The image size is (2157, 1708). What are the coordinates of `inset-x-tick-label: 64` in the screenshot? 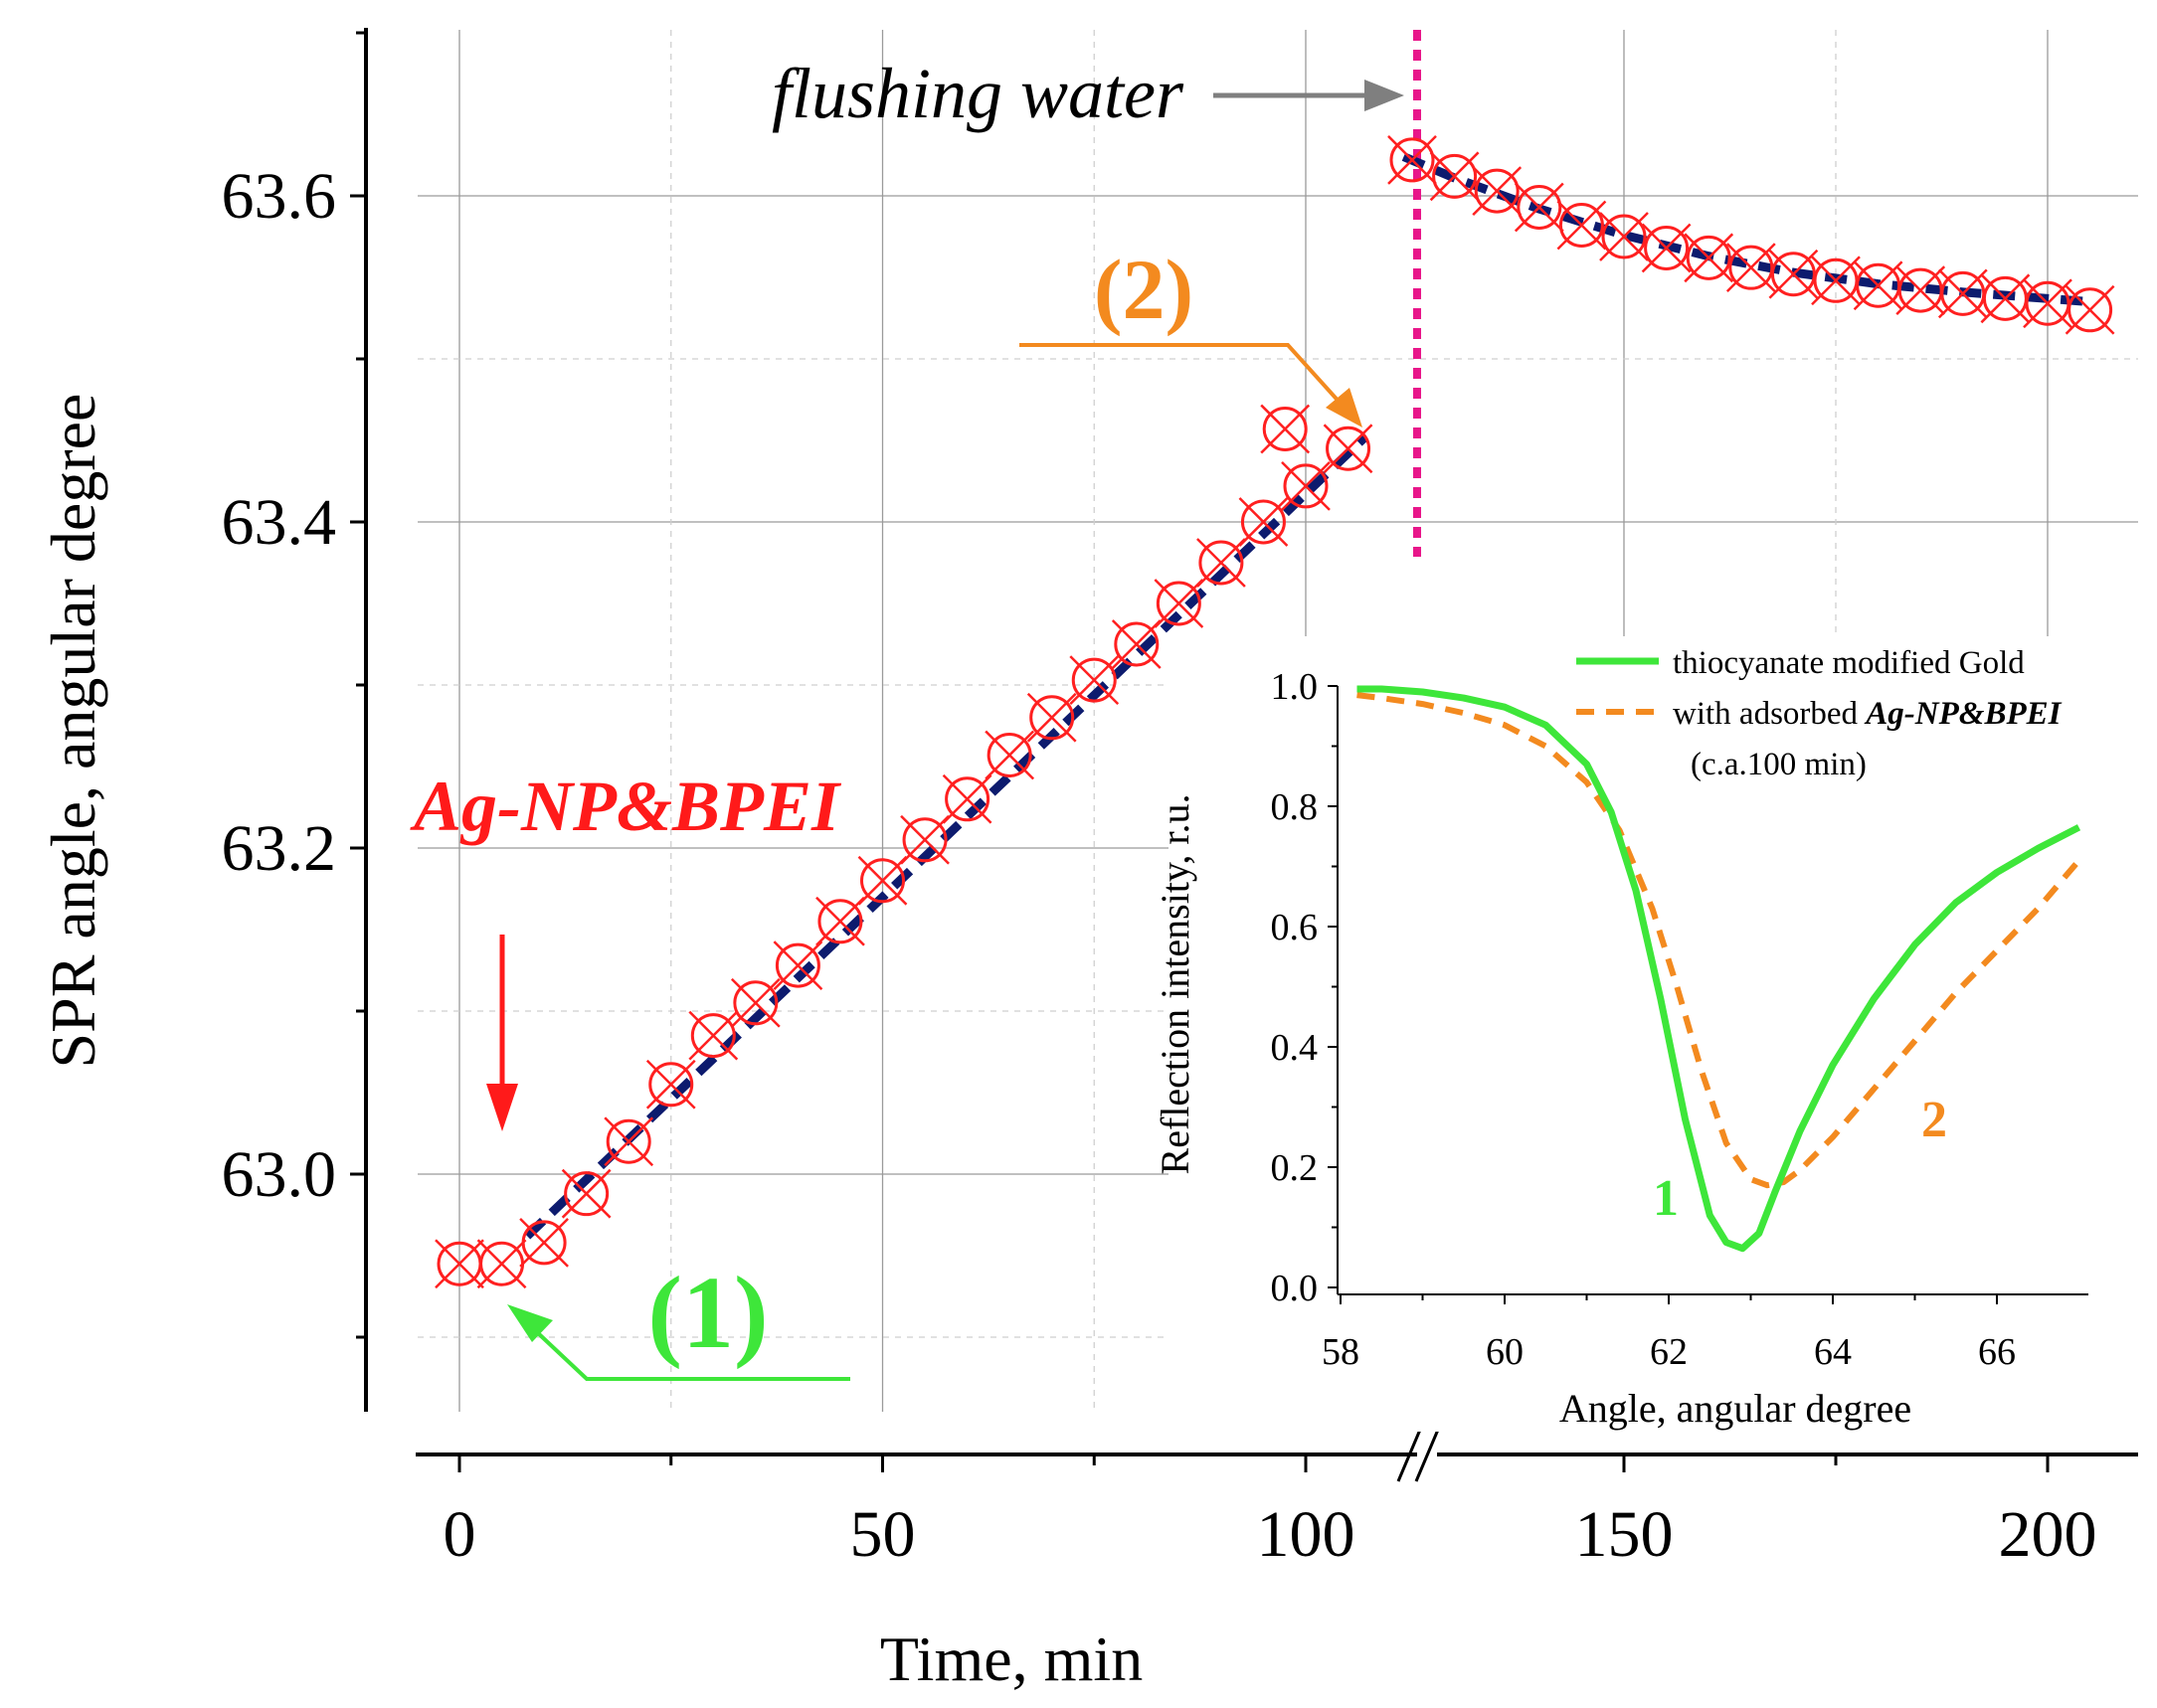 It's located at (1833, 1352).